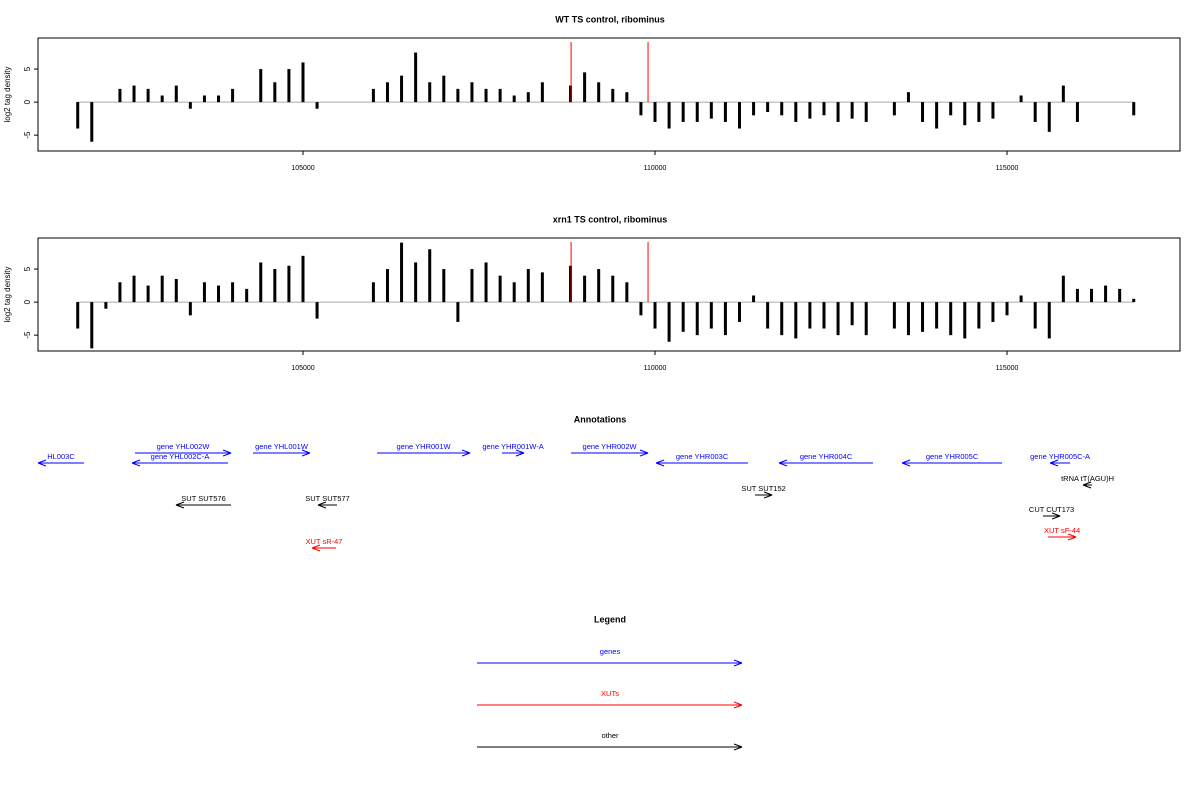  I want to click on chart-title: WT TS control, ribominus, so click(610, 19).